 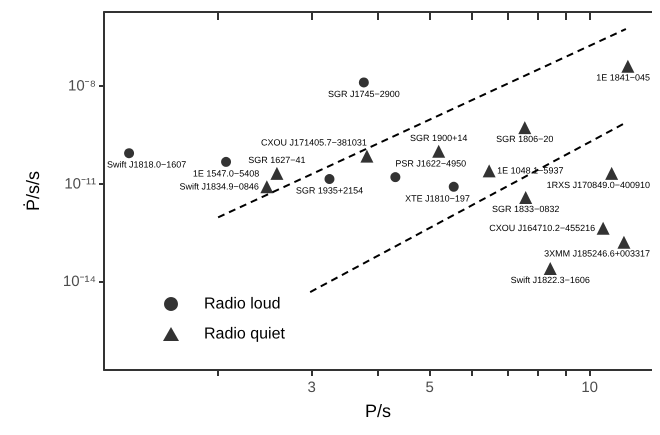 What do you see at coordinates (429, 387) in the screenshot?
I see `x-tick-label: 5` at bounding box center [429, 387].